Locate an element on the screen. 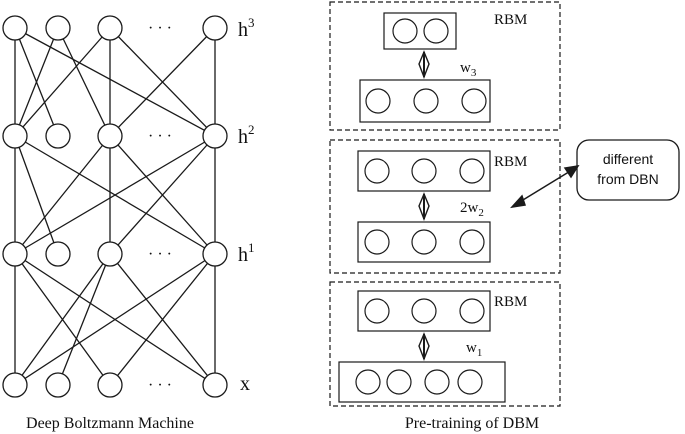 This screenshot has height=434, width=685. ellipsis-h3: · · · is located at coordinates (160, 28).